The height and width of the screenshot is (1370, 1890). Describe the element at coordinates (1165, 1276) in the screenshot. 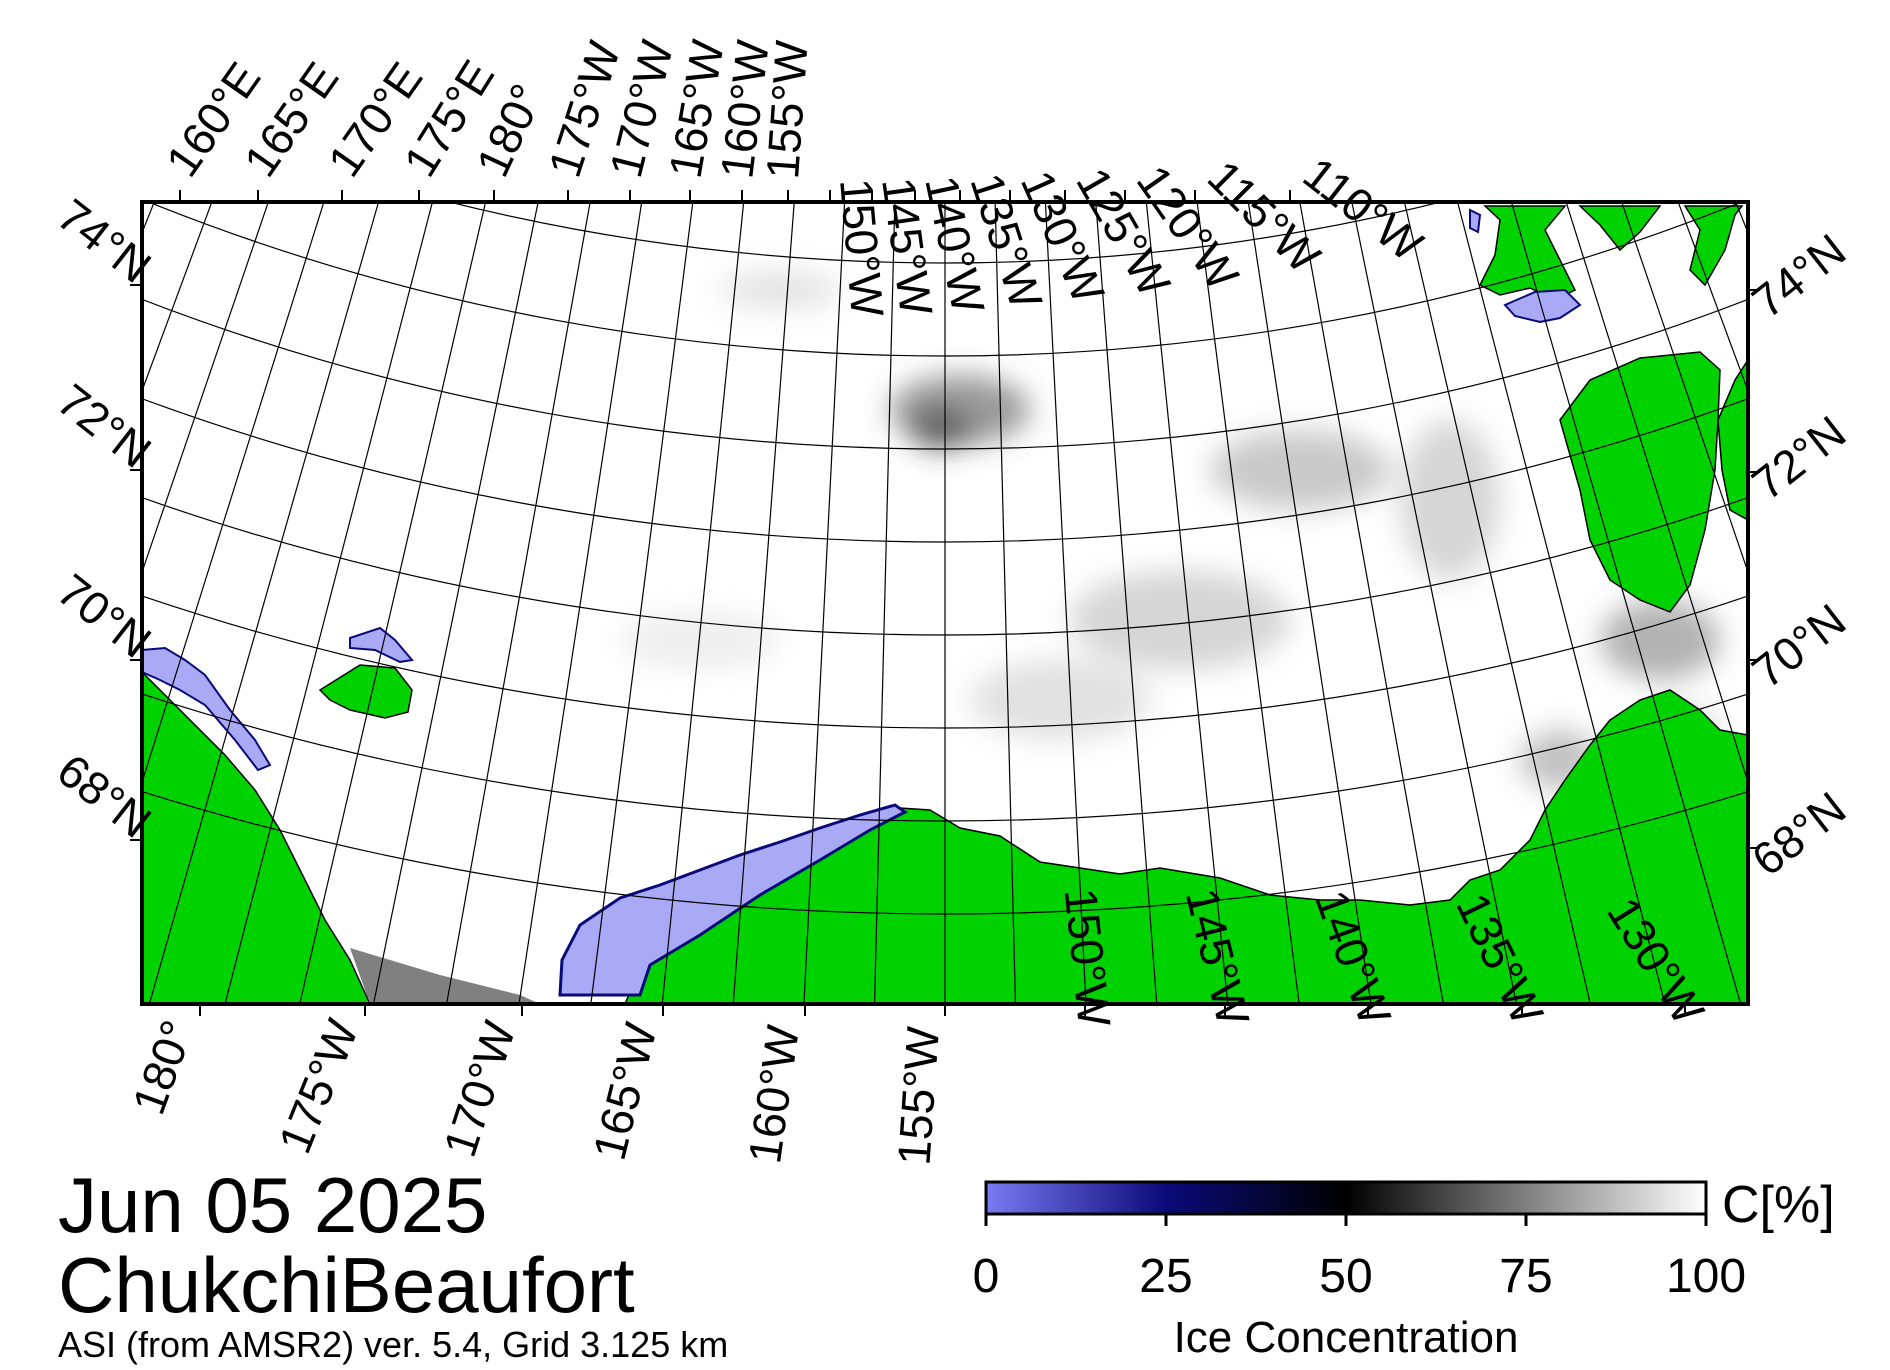

I see `colorbar-tick-label: 25` at that location.